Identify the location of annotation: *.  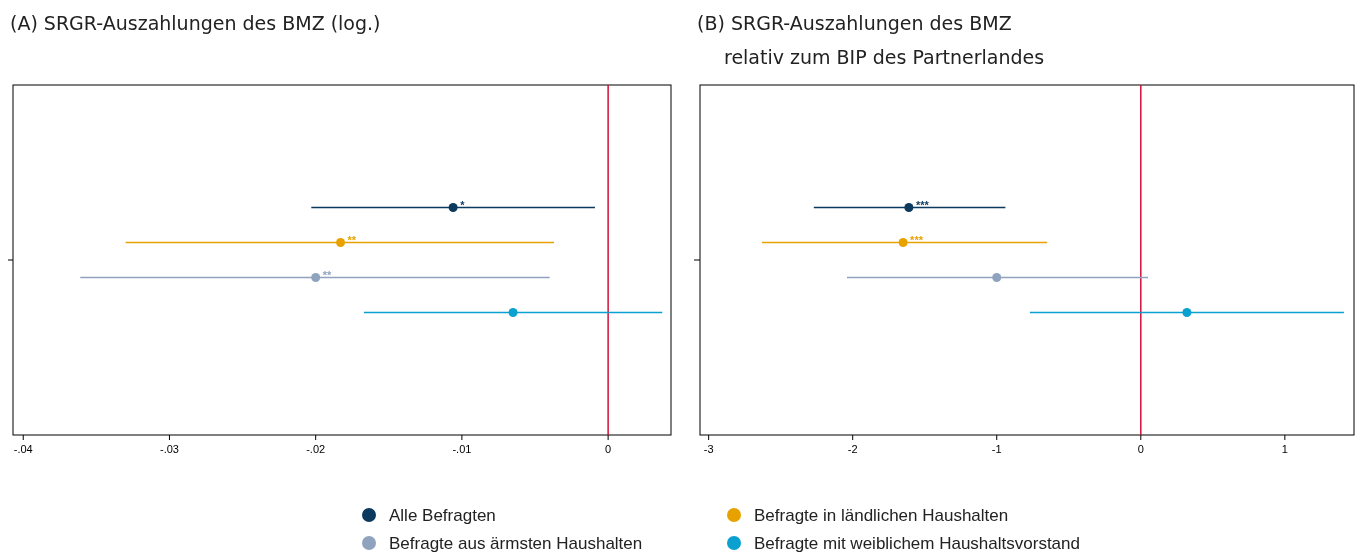
(463, 204).